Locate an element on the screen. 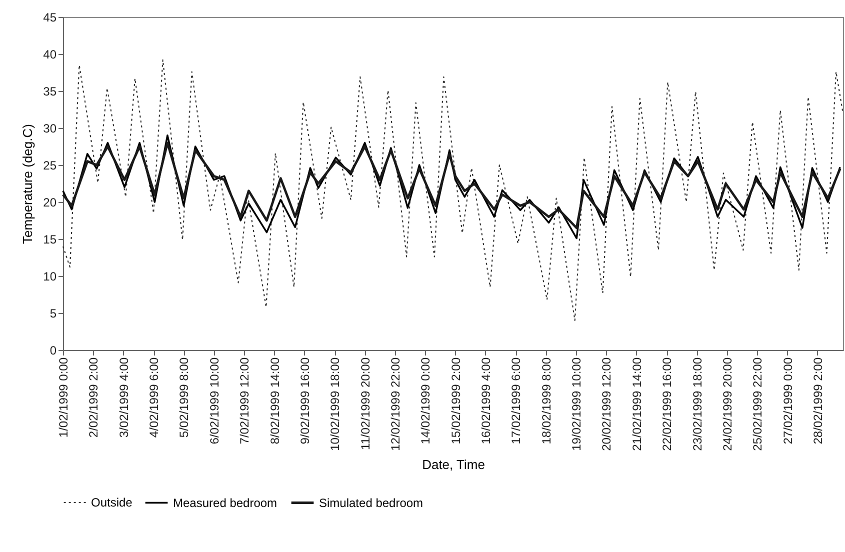 The image size is (845, 552). x-tick-label: 23/02/1999 18:00 is located at coordinates (697, 404).